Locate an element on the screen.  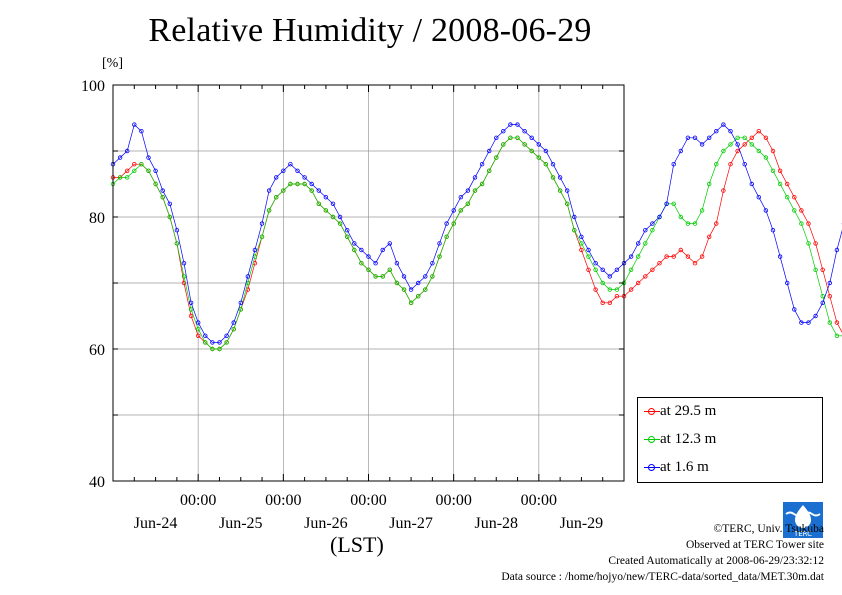
legend: at 29.5 m at 12.3 m at 1.6 m is located at coordinates (730, 440).